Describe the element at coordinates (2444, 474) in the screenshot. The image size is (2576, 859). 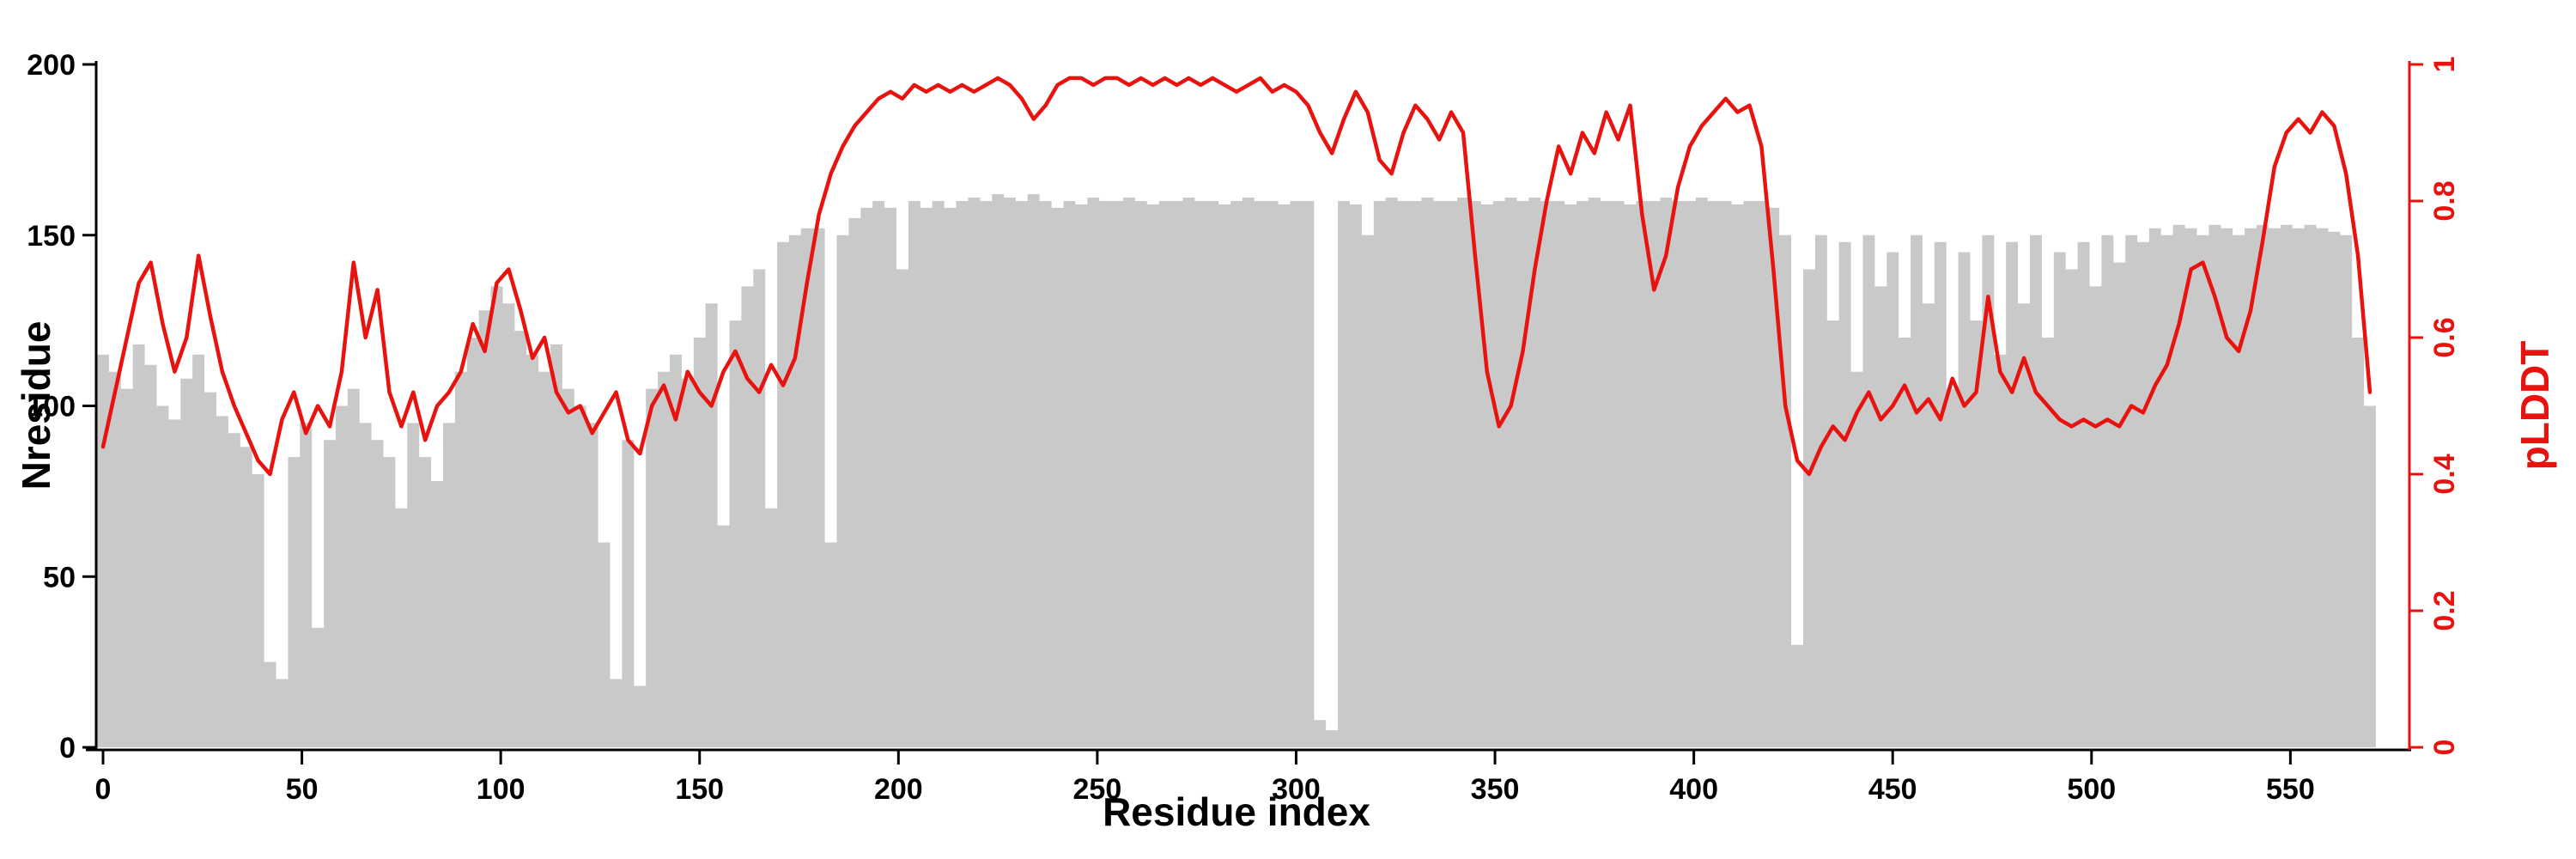
I see `y-tick-label-right: 0.4` at that location.